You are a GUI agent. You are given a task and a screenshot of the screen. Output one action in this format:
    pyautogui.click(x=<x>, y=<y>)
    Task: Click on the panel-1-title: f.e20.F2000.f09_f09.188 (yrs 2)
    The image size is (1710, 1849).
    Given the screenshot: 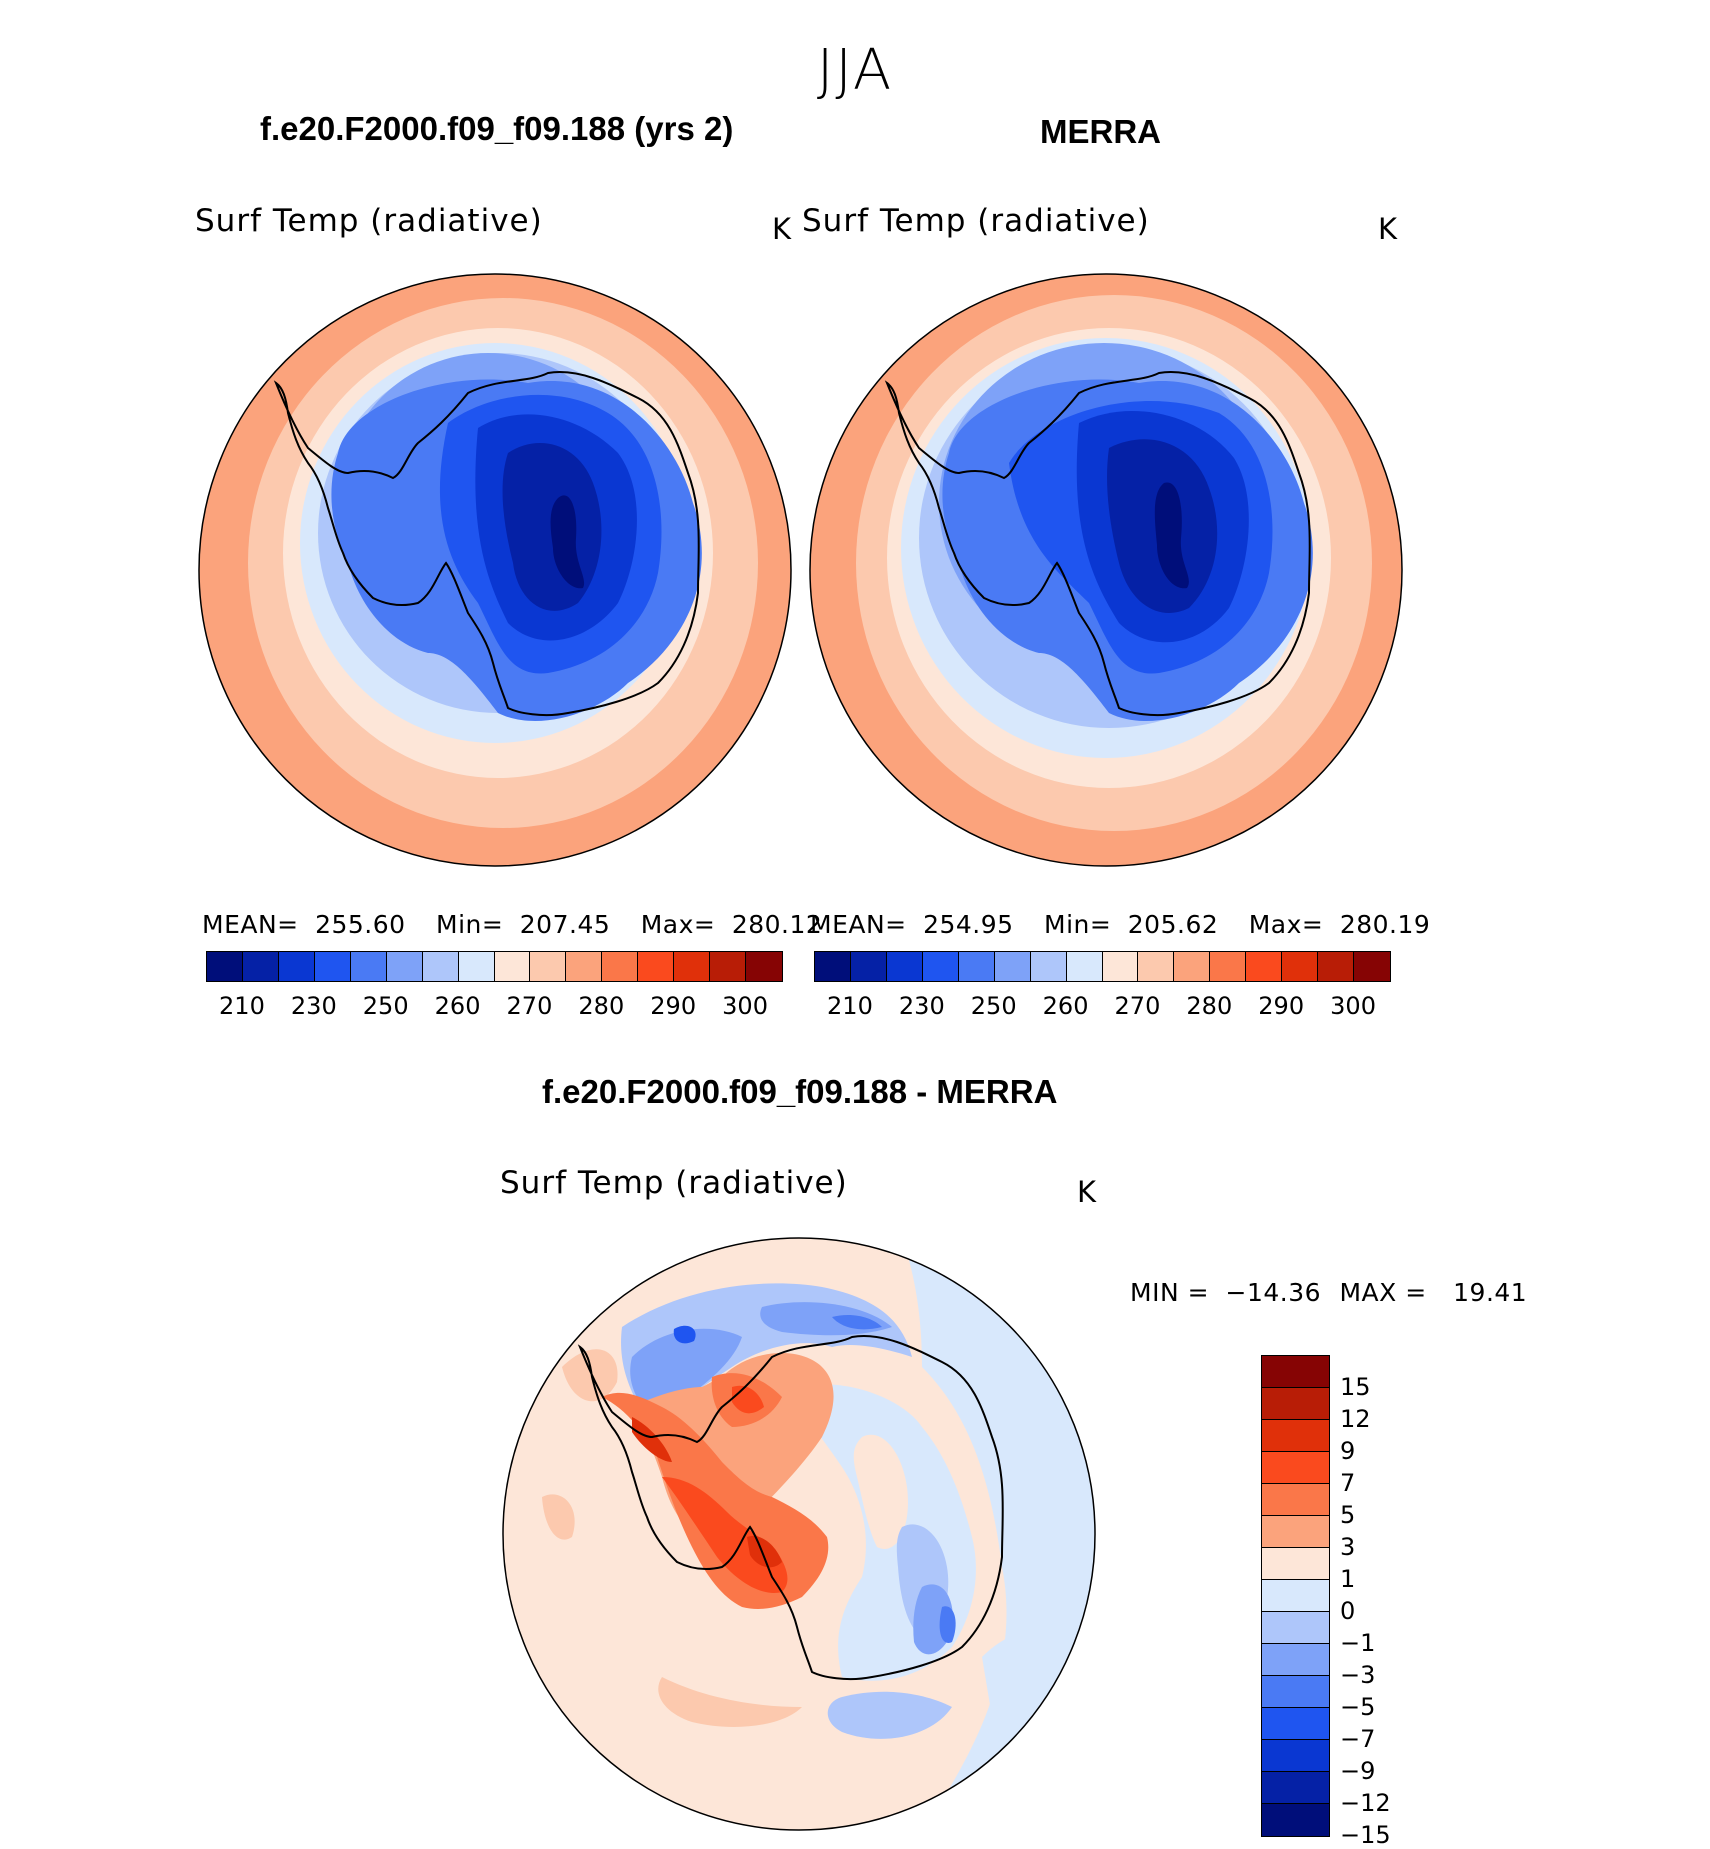 What is the action you would take?
    pyautogui.click(x=497, y=128)
    